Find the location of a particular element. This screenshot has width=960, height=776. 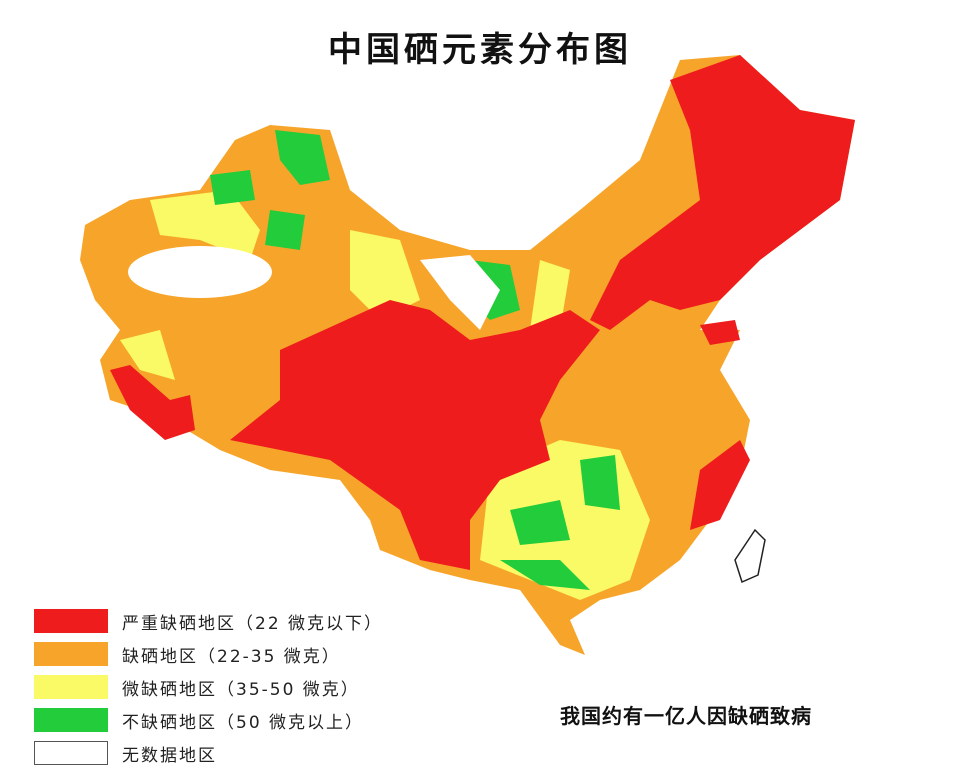

legend-label: 无数据地区 is located at coordinates (169, 755).